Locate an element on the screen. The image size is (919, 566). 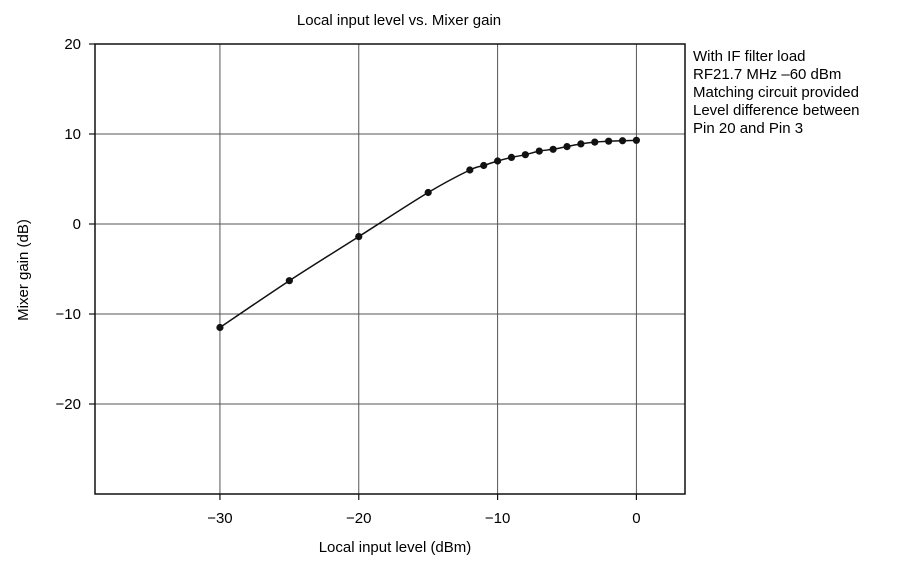
y-tick-label-4: −20 is located at coordinates (68, 404).